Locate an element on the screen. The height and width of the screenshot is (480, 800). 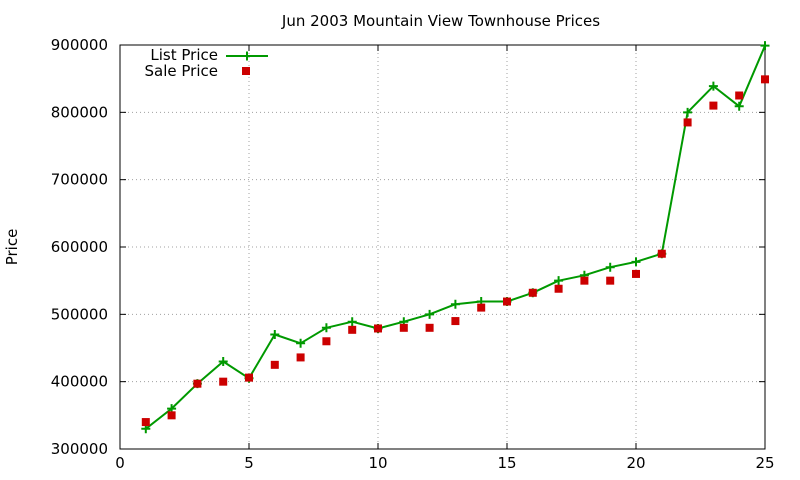
y-tick-label: 400000 is located at coordinates (79, 382).